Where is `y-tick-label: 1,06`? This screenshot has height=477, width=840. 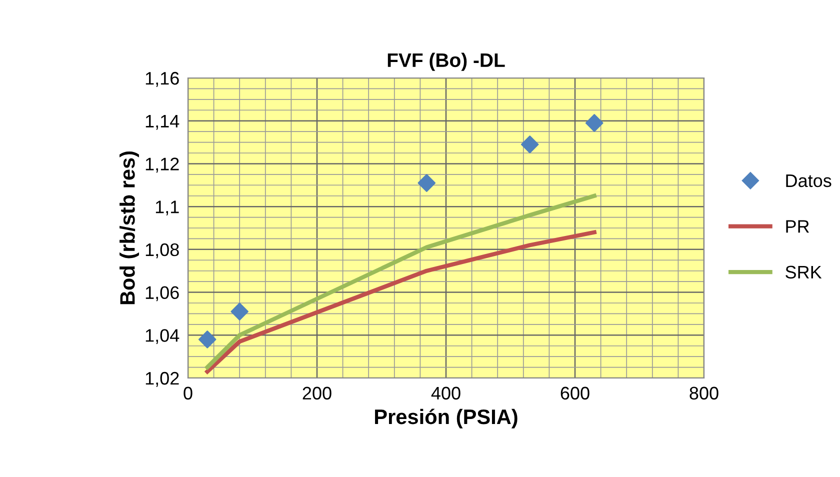
y-tick-label: 1,06 is located at coordinates (162, 294).